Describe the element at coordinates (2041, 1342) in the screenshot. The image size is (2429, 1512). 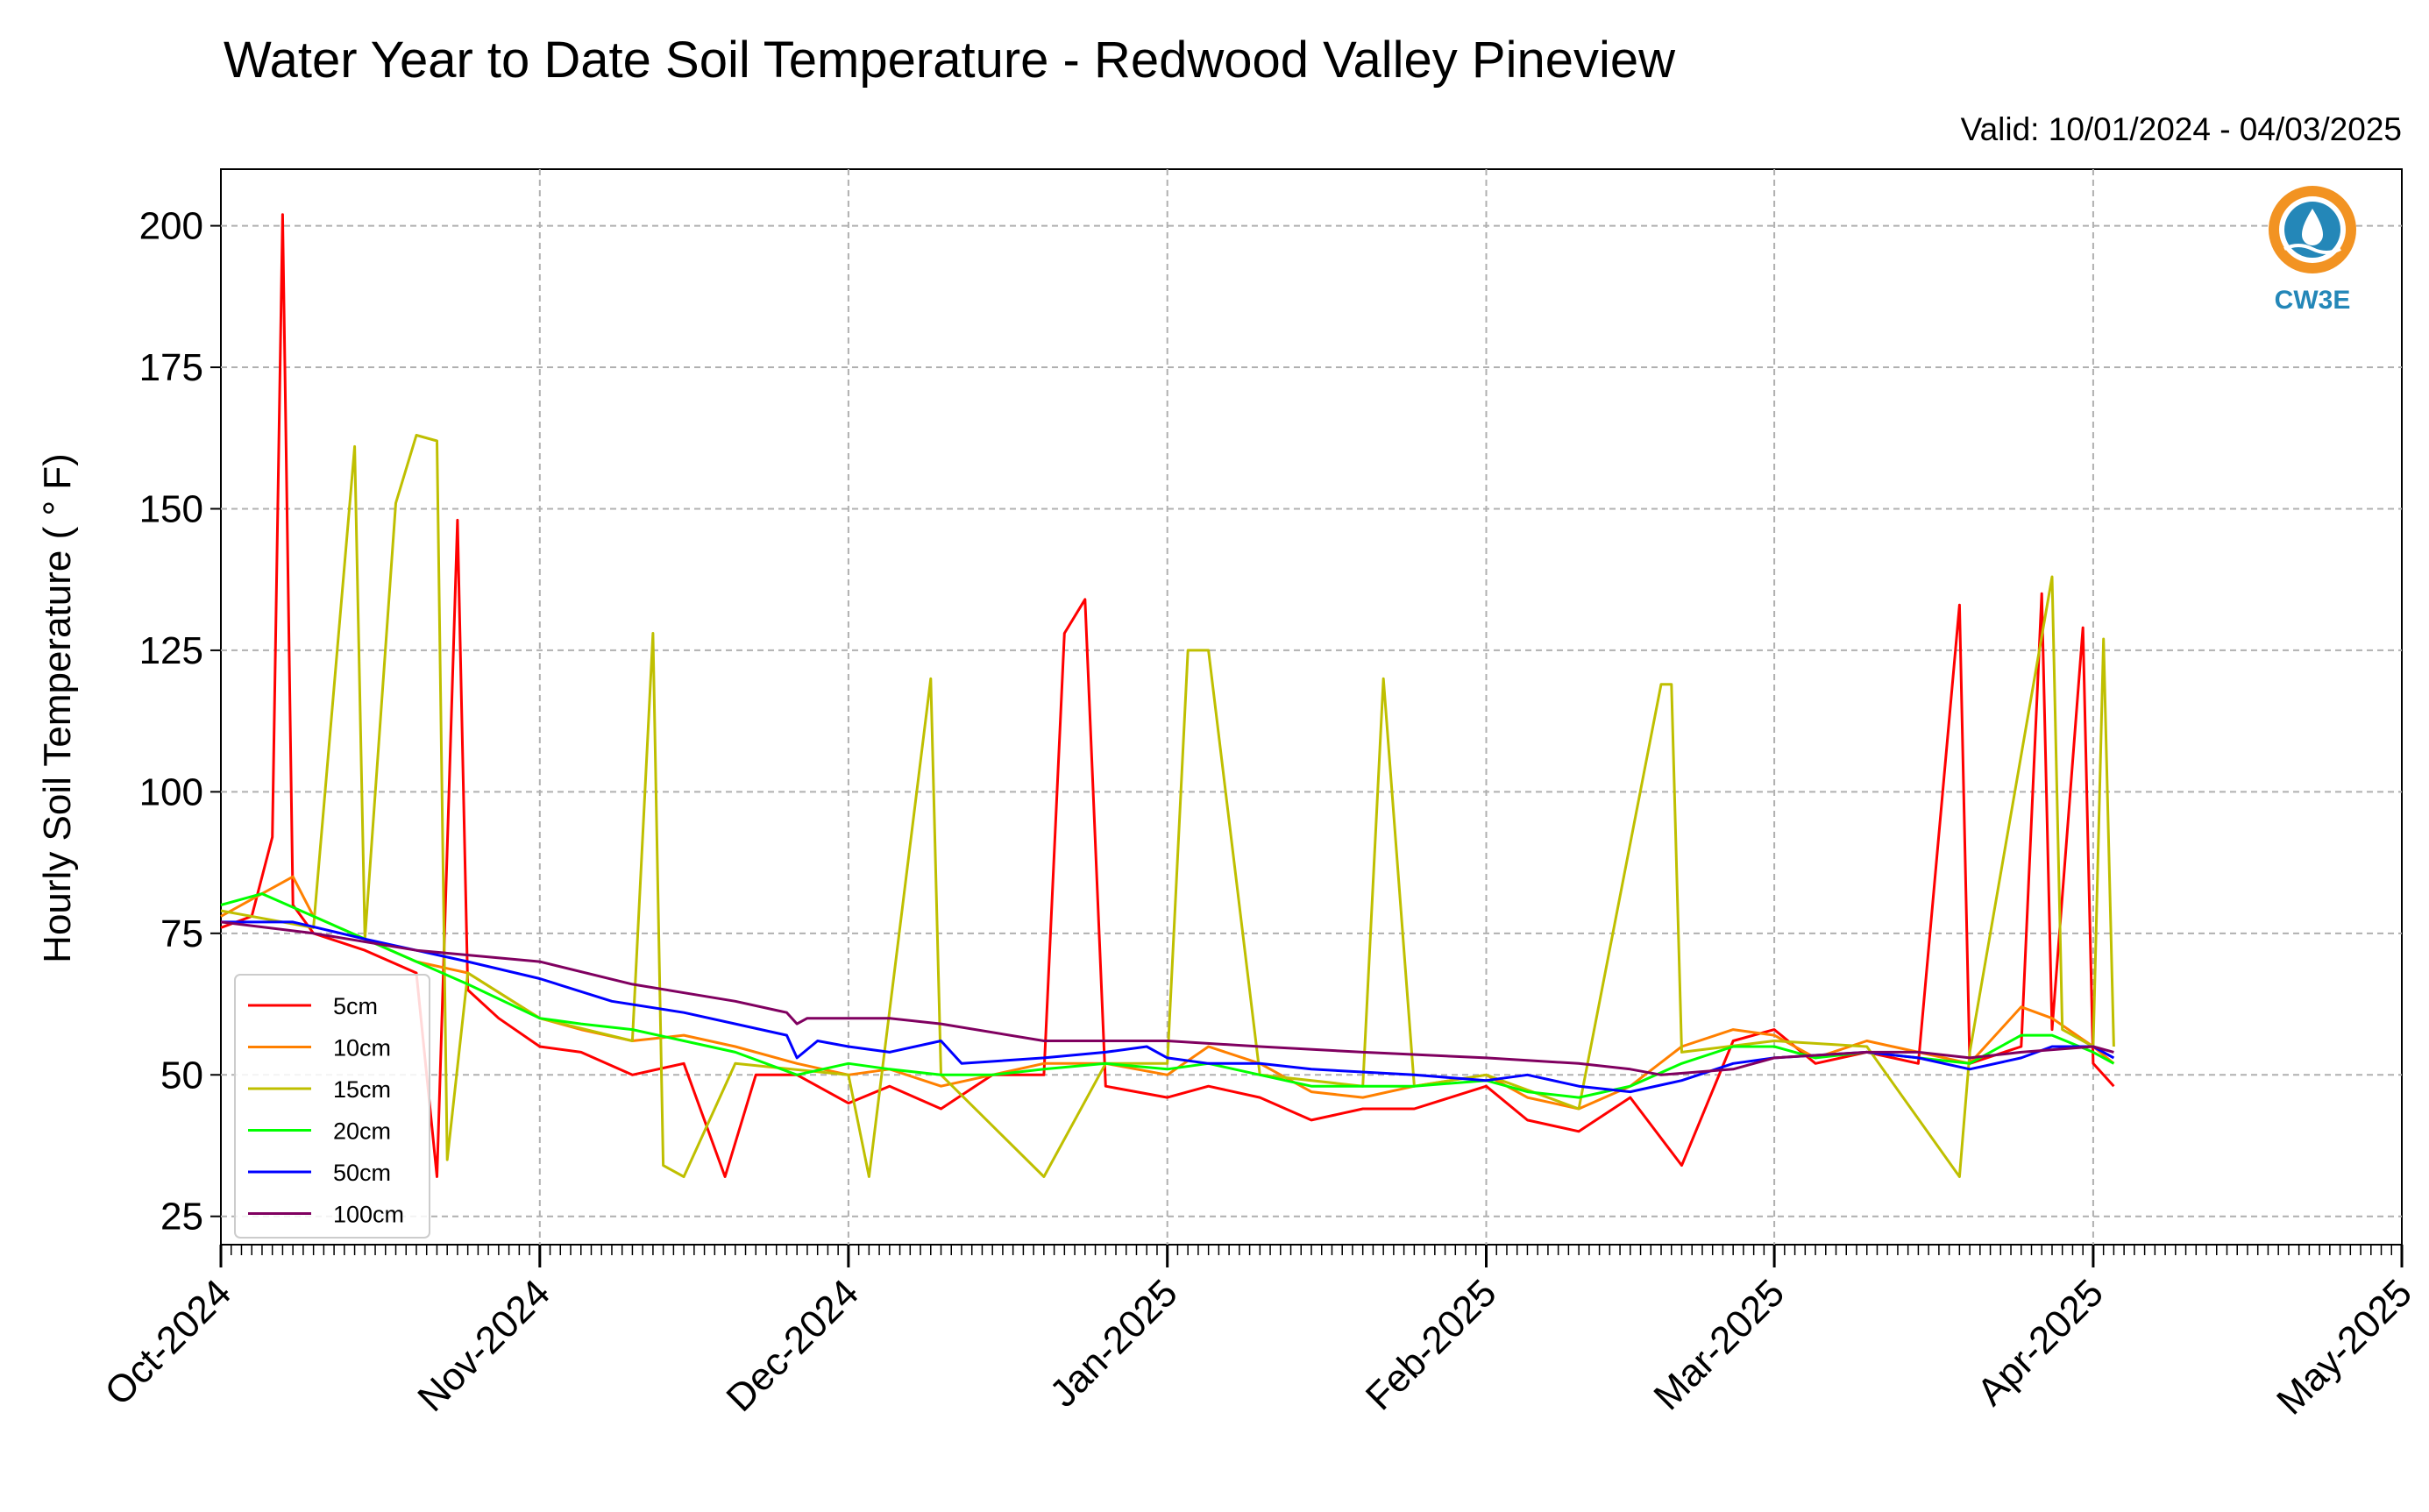
I see `x-tick-label: Apr-2025` at that location.